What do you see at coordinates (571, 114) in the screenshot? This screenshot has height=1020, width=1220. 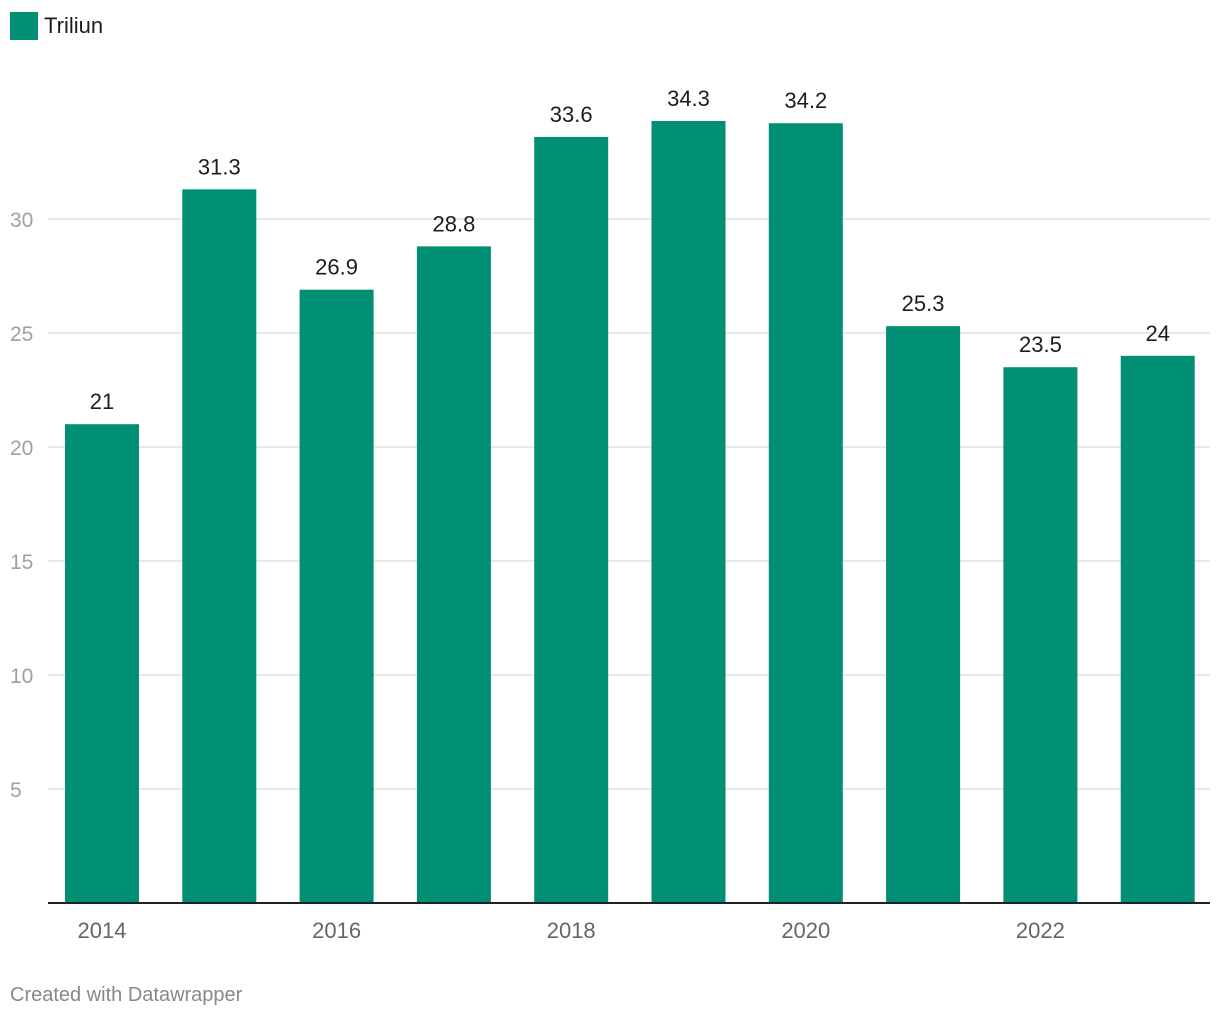 I see `data-label: 33.6` at bounding box center [571, 114].